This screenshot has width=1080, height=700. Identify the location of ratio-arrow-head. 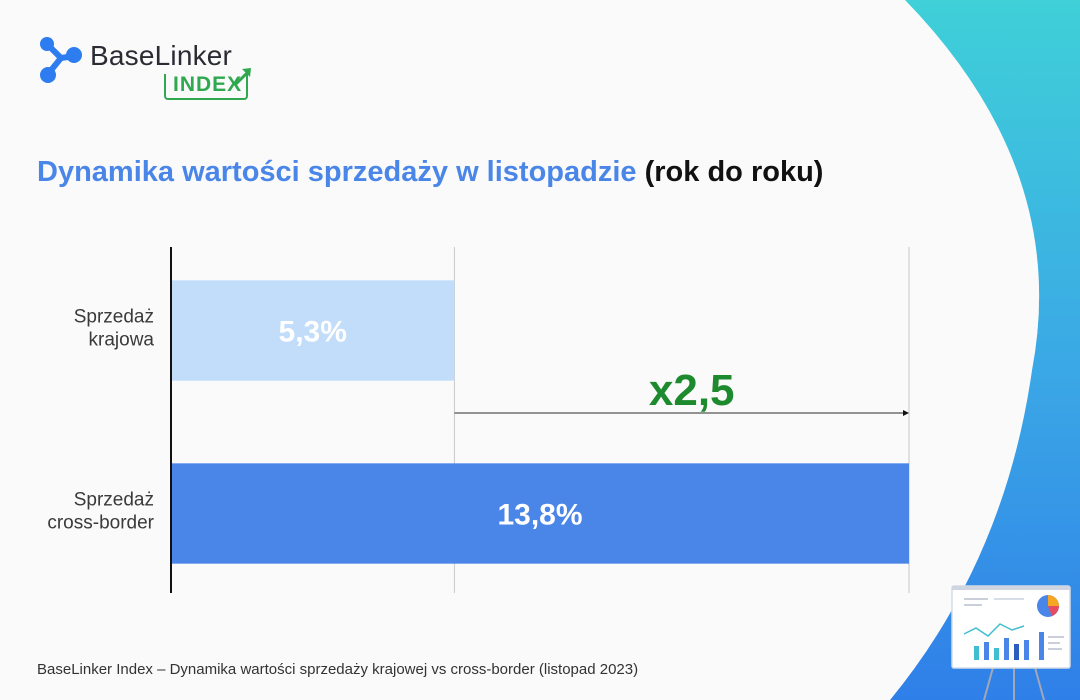
(906, 413).